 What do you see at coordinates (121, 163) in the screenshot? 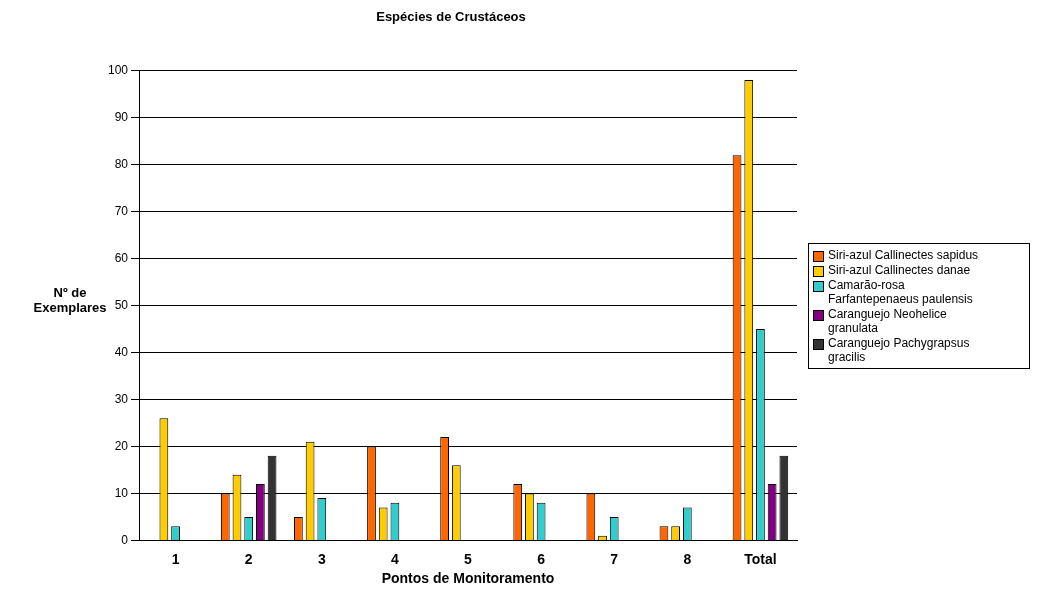
I see `y-tick-label: 80` at bounding box center [121, 163].